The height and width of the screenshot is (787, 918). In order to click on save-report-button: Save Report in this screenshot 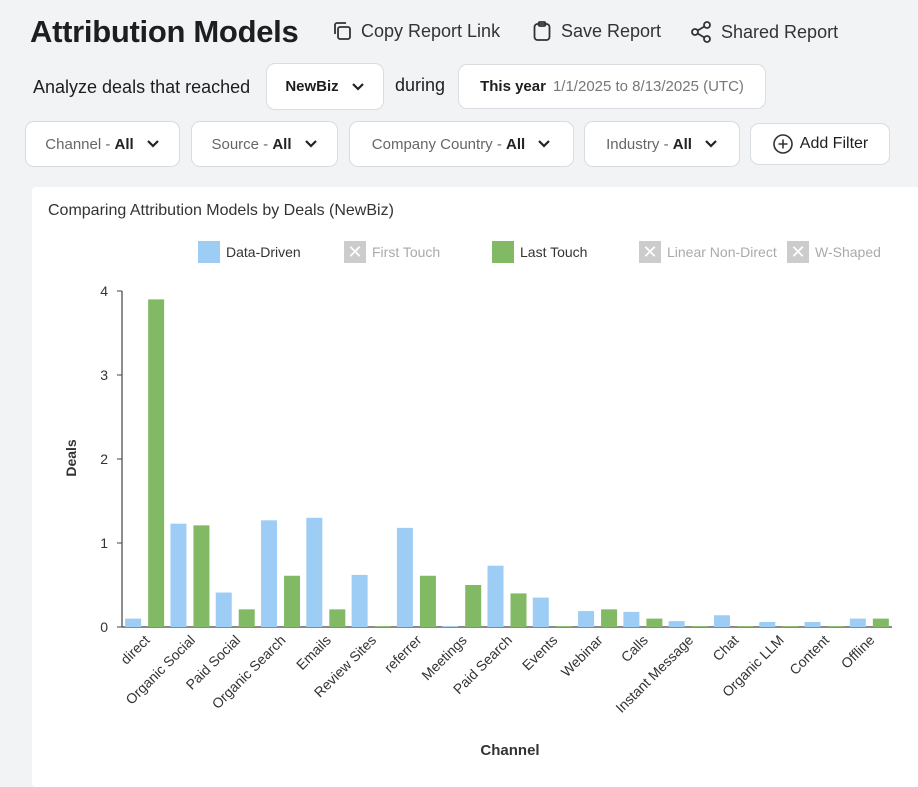, I will do `click(596, 31)`.